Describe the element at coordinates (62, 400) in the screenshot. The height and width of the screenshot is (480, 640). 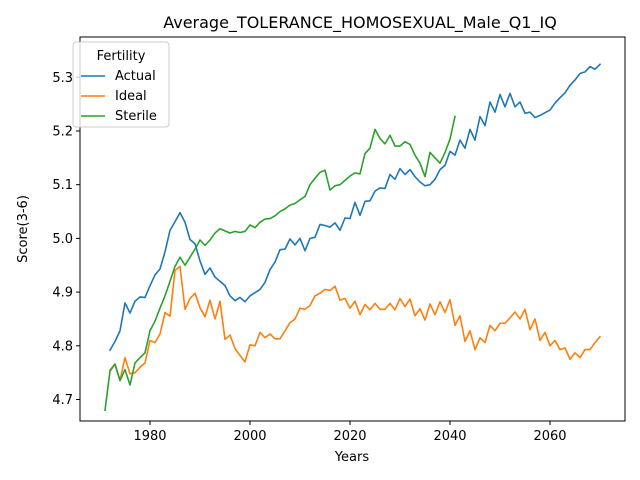
I see `y-tick-label: 4.7` at that location.